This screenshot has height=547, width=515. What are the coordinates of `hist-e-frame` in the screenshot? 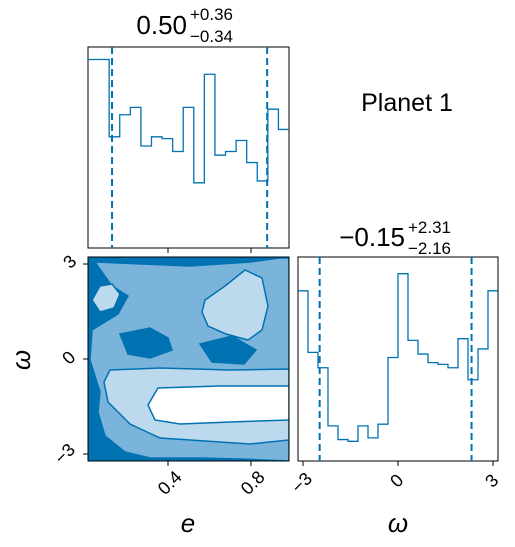 It's located at (188, 147).